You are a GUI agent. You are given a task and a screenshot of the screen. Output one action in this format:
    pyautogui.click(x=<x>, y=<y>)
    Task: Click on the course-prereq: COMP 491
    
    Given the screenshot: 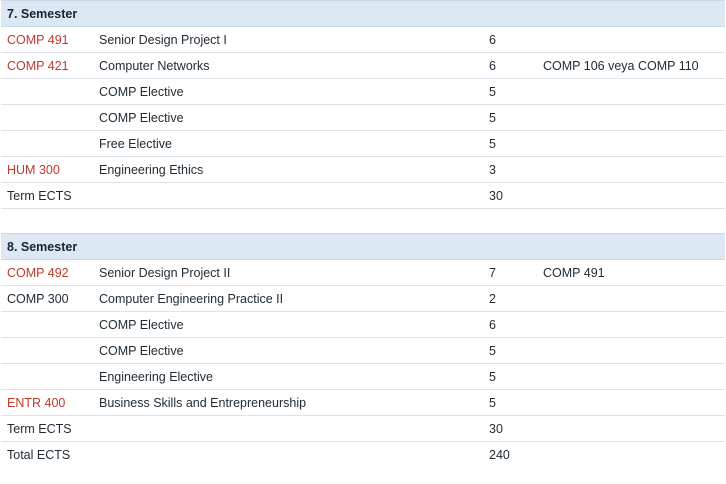 What is the action you would take?
    pyautogui.click(x=631, y=272)
    